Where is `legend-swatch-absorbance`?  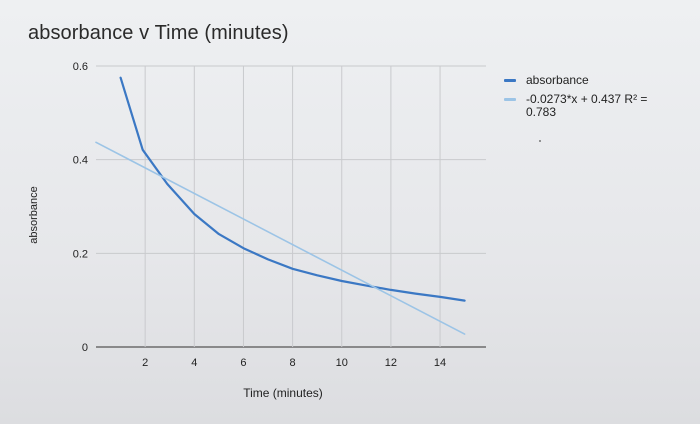
legend-swatch-absorbance is located at coordinates (510, 80).